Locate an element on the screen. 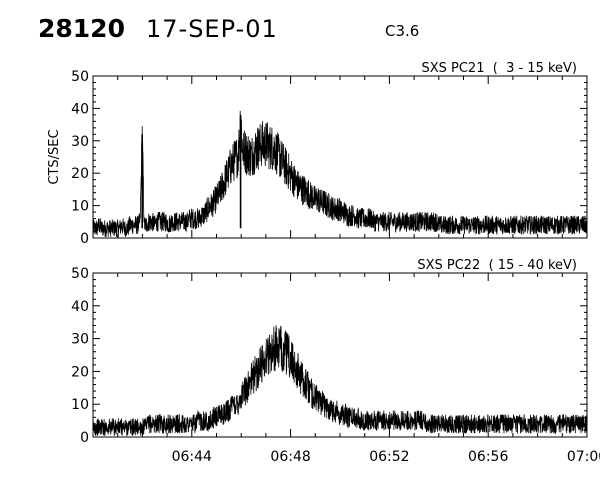 The image size is (600, 480). flare-class: C3.6 is located at coordinates (402, 31).